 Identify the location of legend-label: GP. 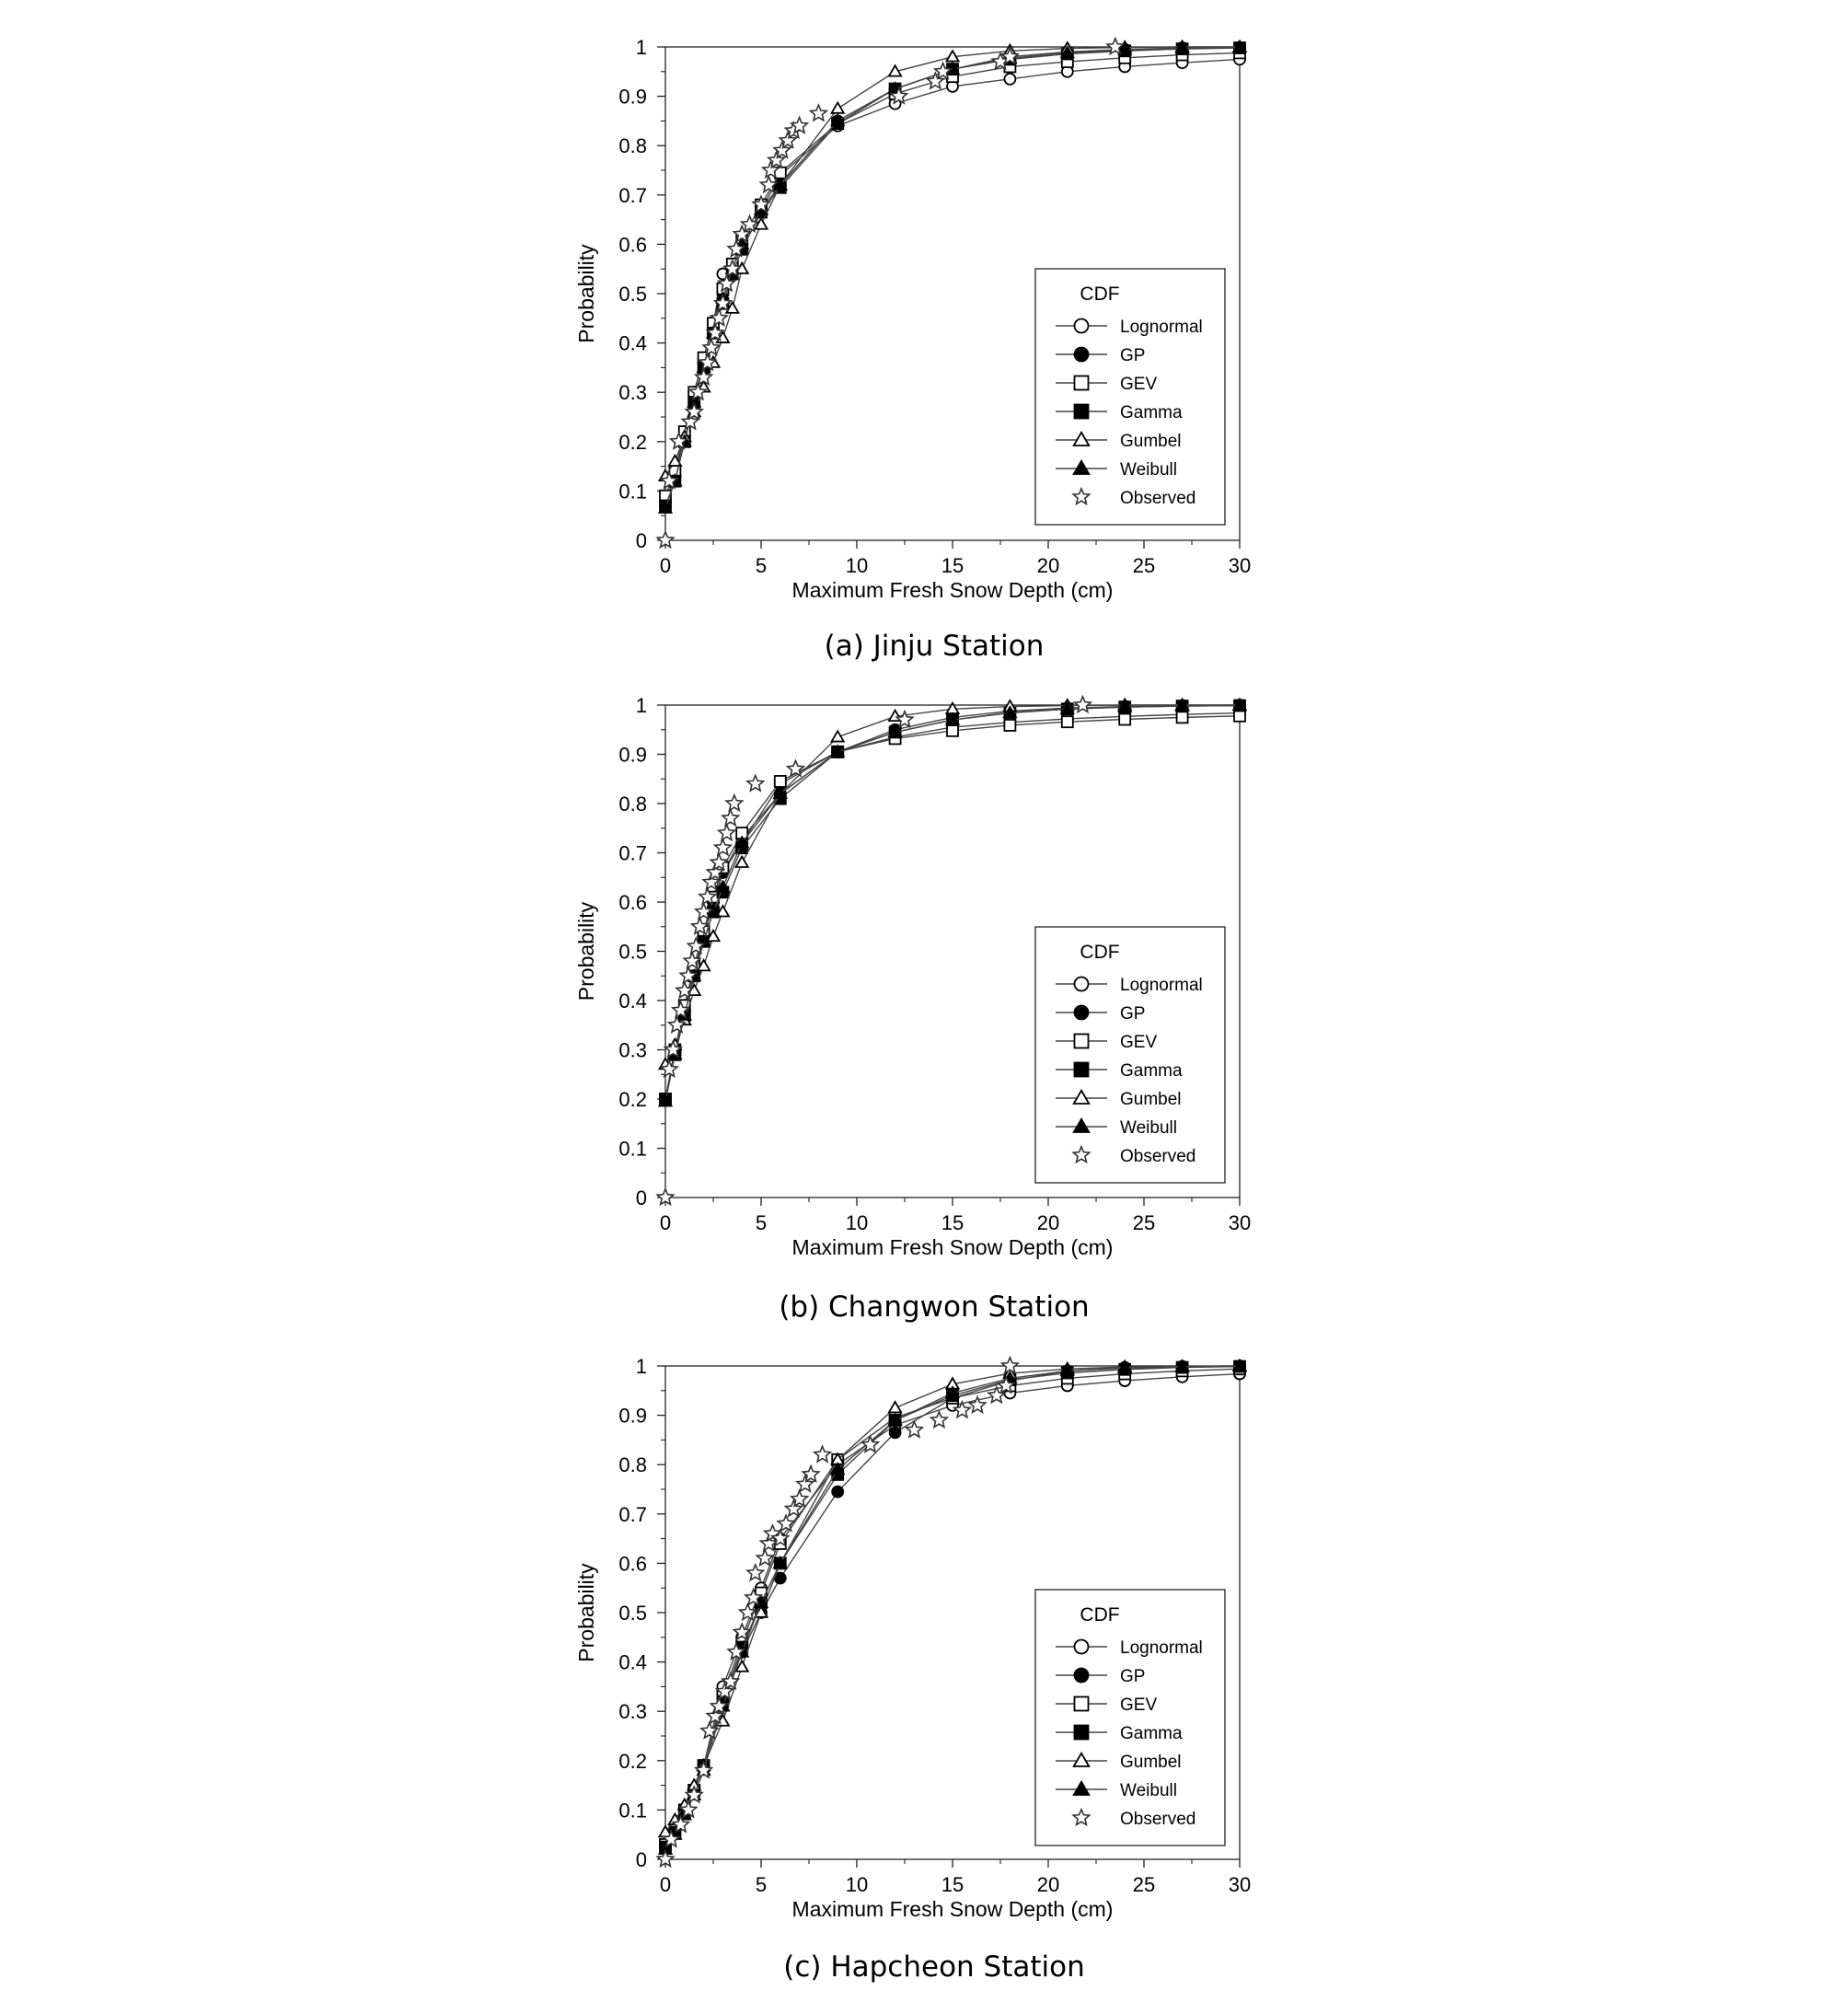
(1132, 1014).